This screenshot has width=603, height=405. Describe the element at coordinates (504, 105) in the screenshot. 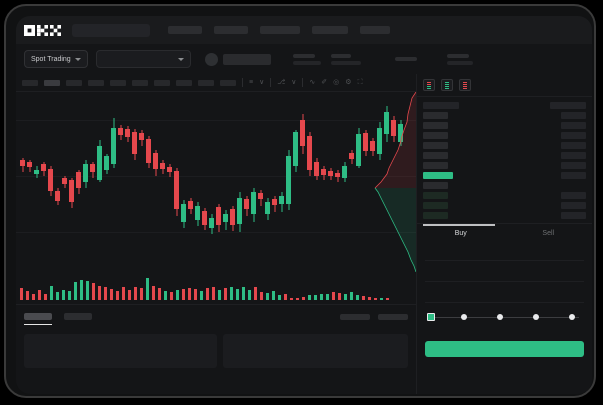

I see `orderbook-header-row` at that location.